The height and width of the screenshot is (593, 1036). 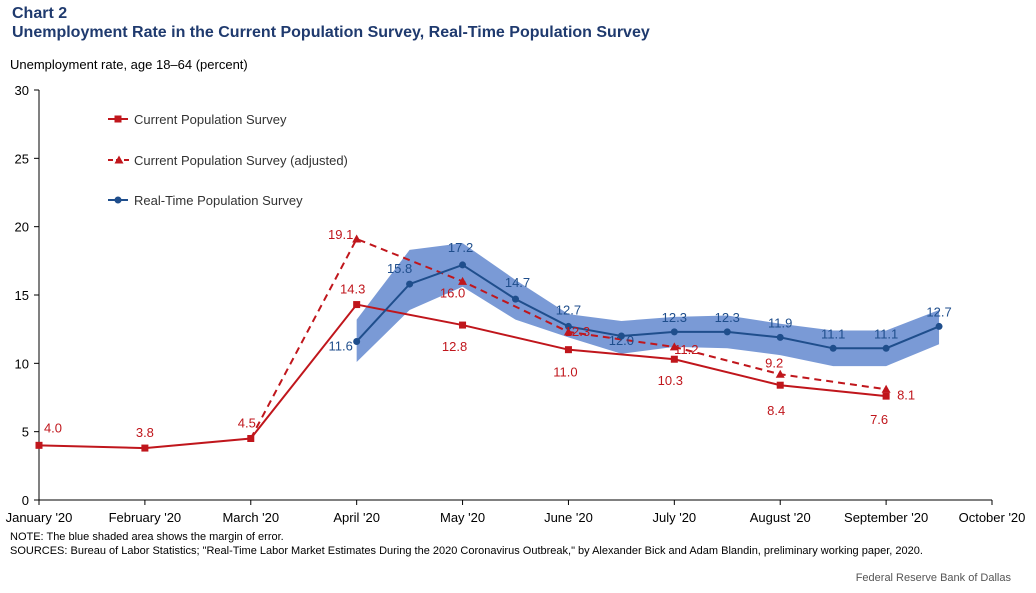 I want to click on chart-label: Chart 2, so click(x=40, y=13).